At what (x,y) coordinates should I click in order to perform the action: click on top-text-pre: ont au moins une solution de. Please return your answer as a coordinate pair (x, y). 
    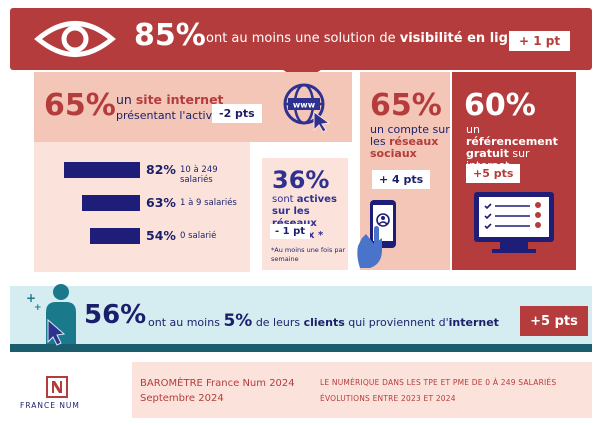
    Looking at the image, I should click on (301, 38).